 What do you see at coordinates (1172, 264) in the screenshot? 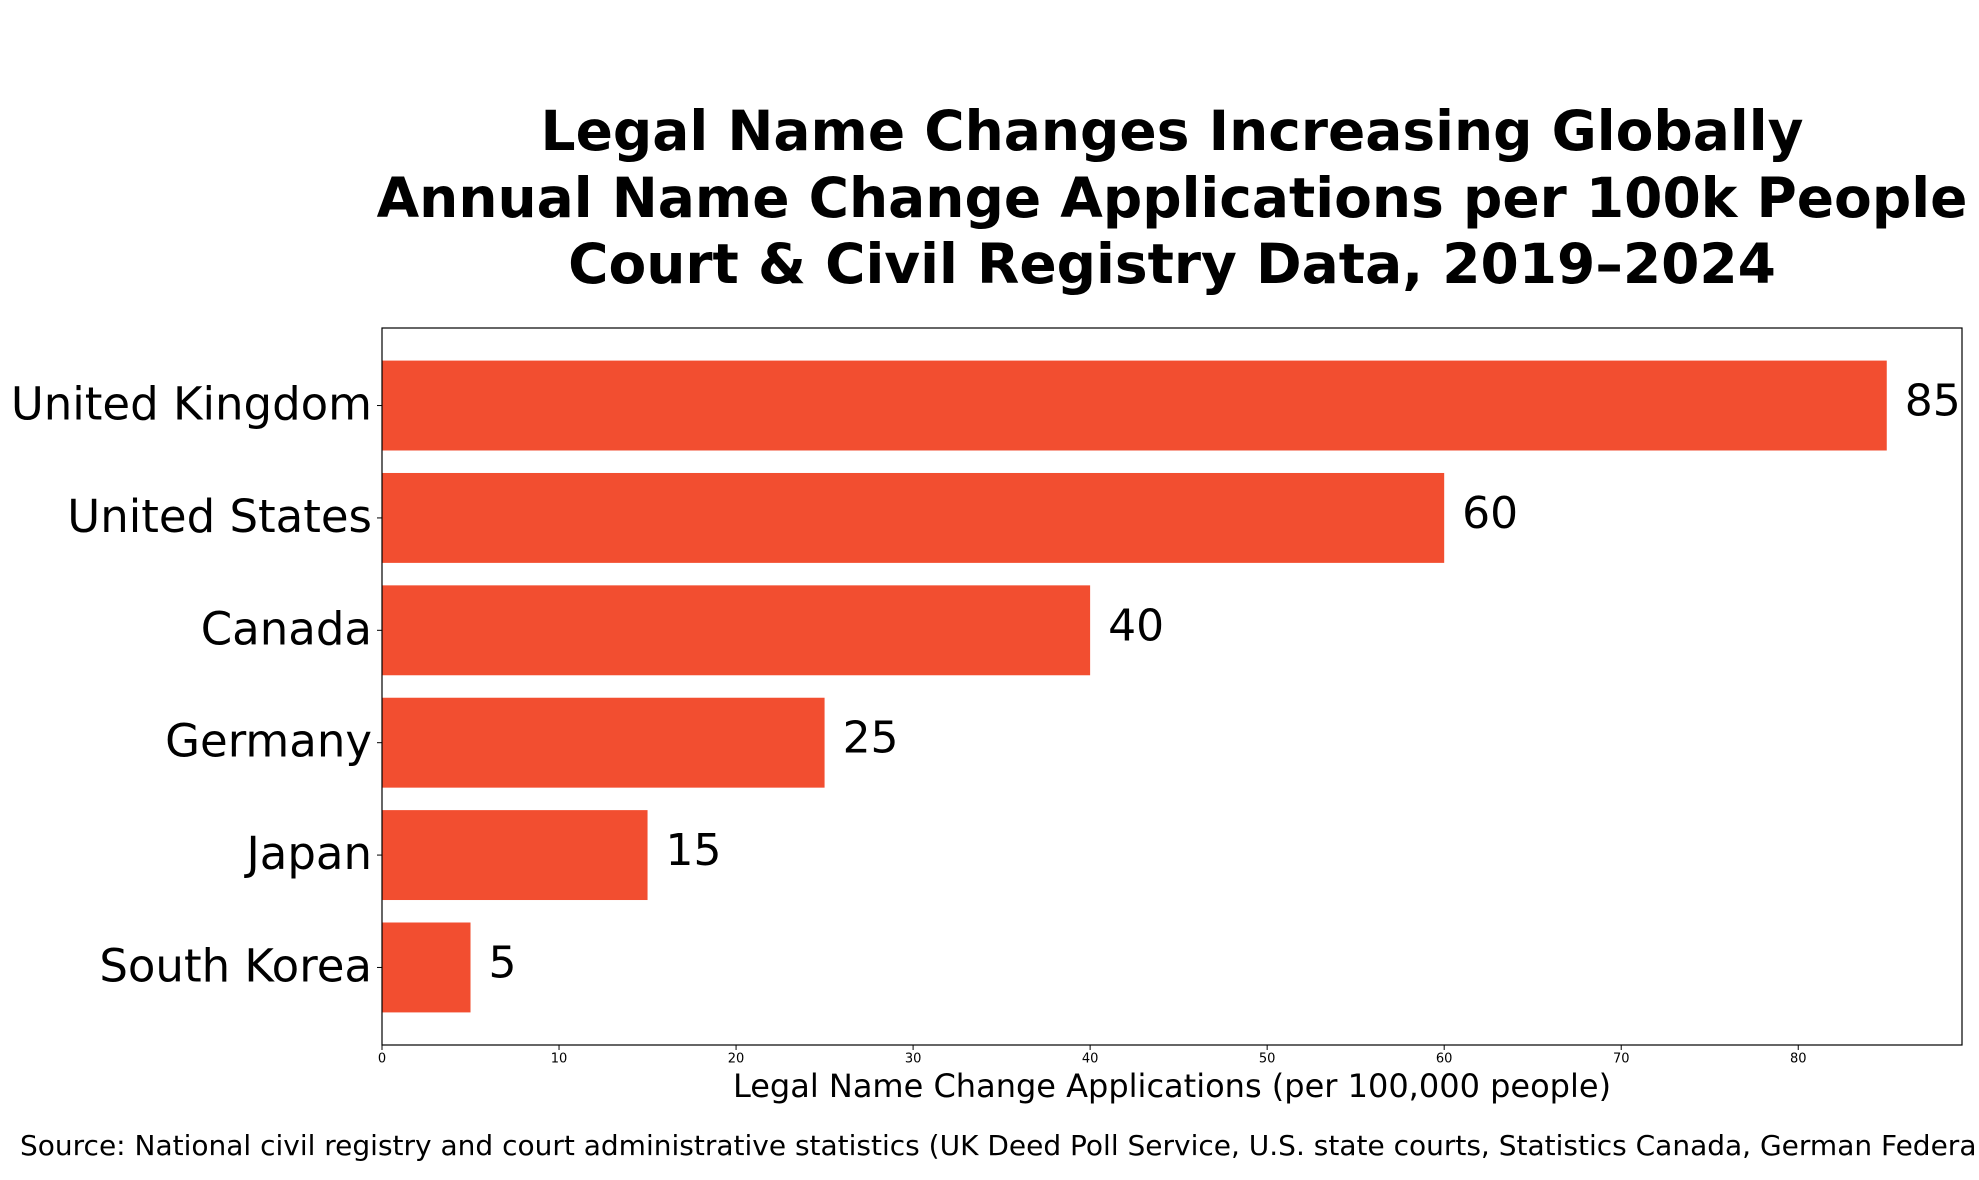
I see `chart-title: Court & Civil Registry Data, 2019–2024` at bounding box center [1172, 264].